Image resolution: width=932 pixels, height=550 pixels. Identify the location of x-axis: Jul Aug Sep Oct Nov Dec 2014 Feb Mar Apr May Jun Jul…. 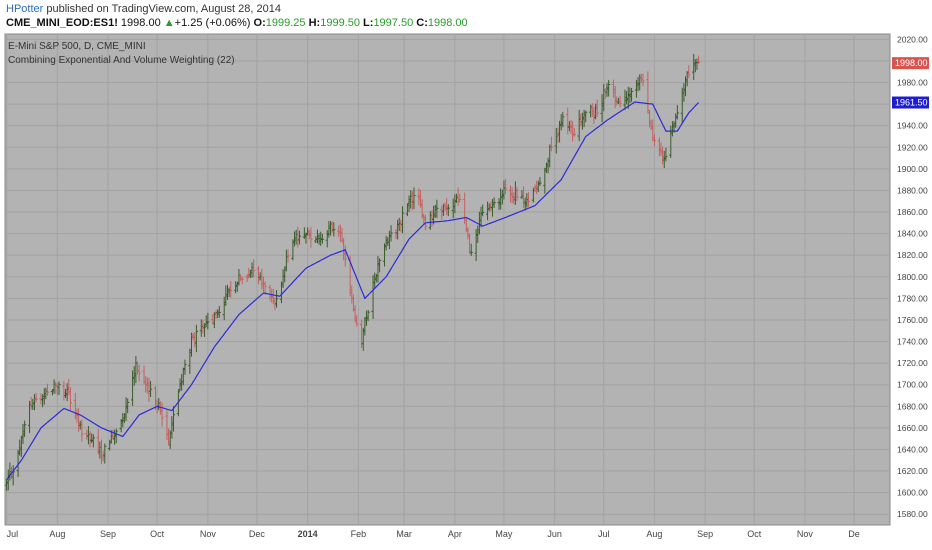
(433, 534).